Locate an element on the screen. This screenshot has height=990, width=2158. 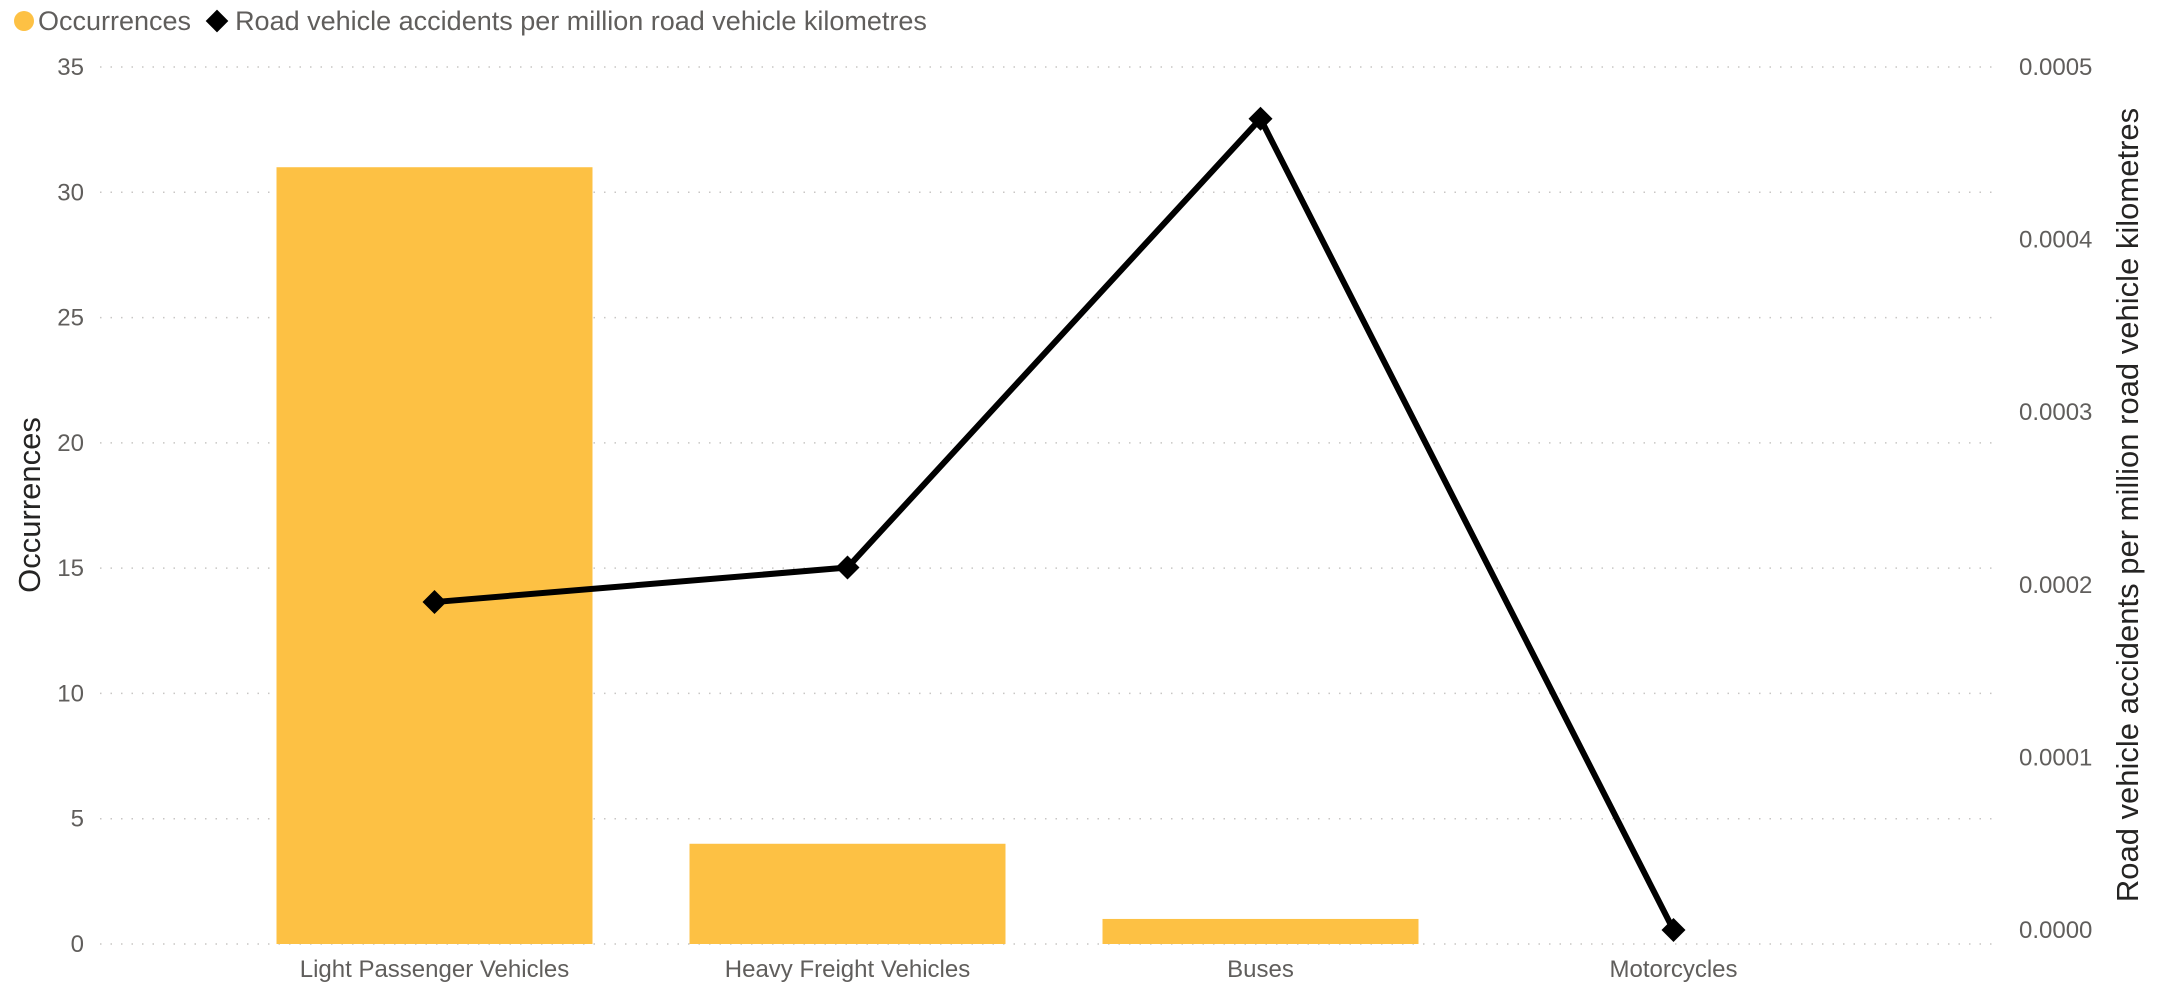
bar-light-passenger-vehicles is located at coordinates (434, 555).